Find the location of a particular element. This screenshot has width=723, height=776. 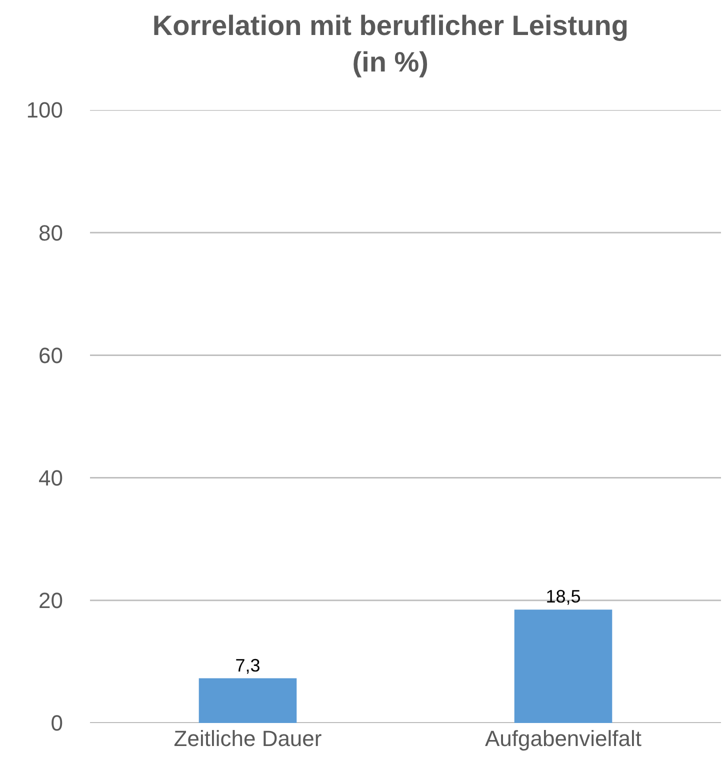

y-tick-label: 40 is located at coordinates (50, 478).